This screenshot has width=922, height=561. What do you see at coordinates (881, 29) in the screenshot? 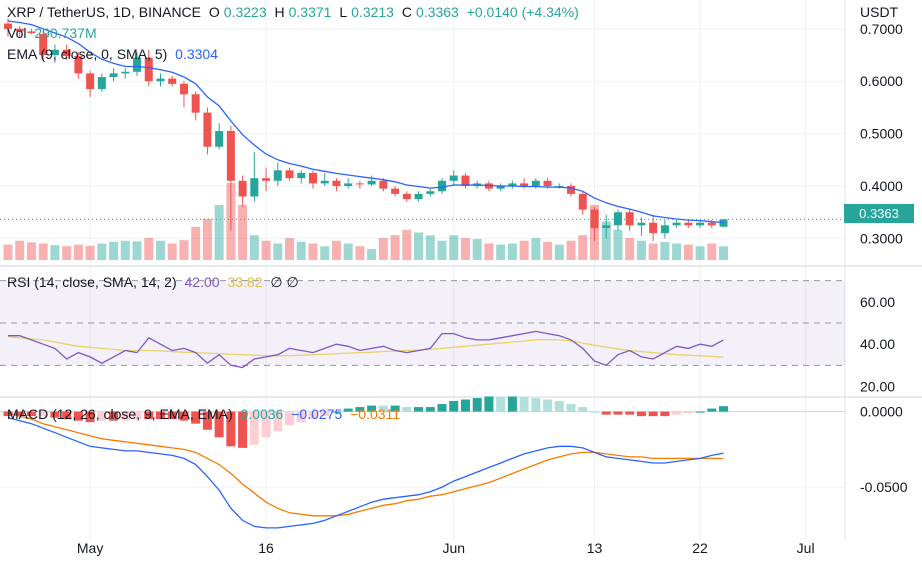
I see `price-tick-label: 0.7000` at bounding box center [881, 29].